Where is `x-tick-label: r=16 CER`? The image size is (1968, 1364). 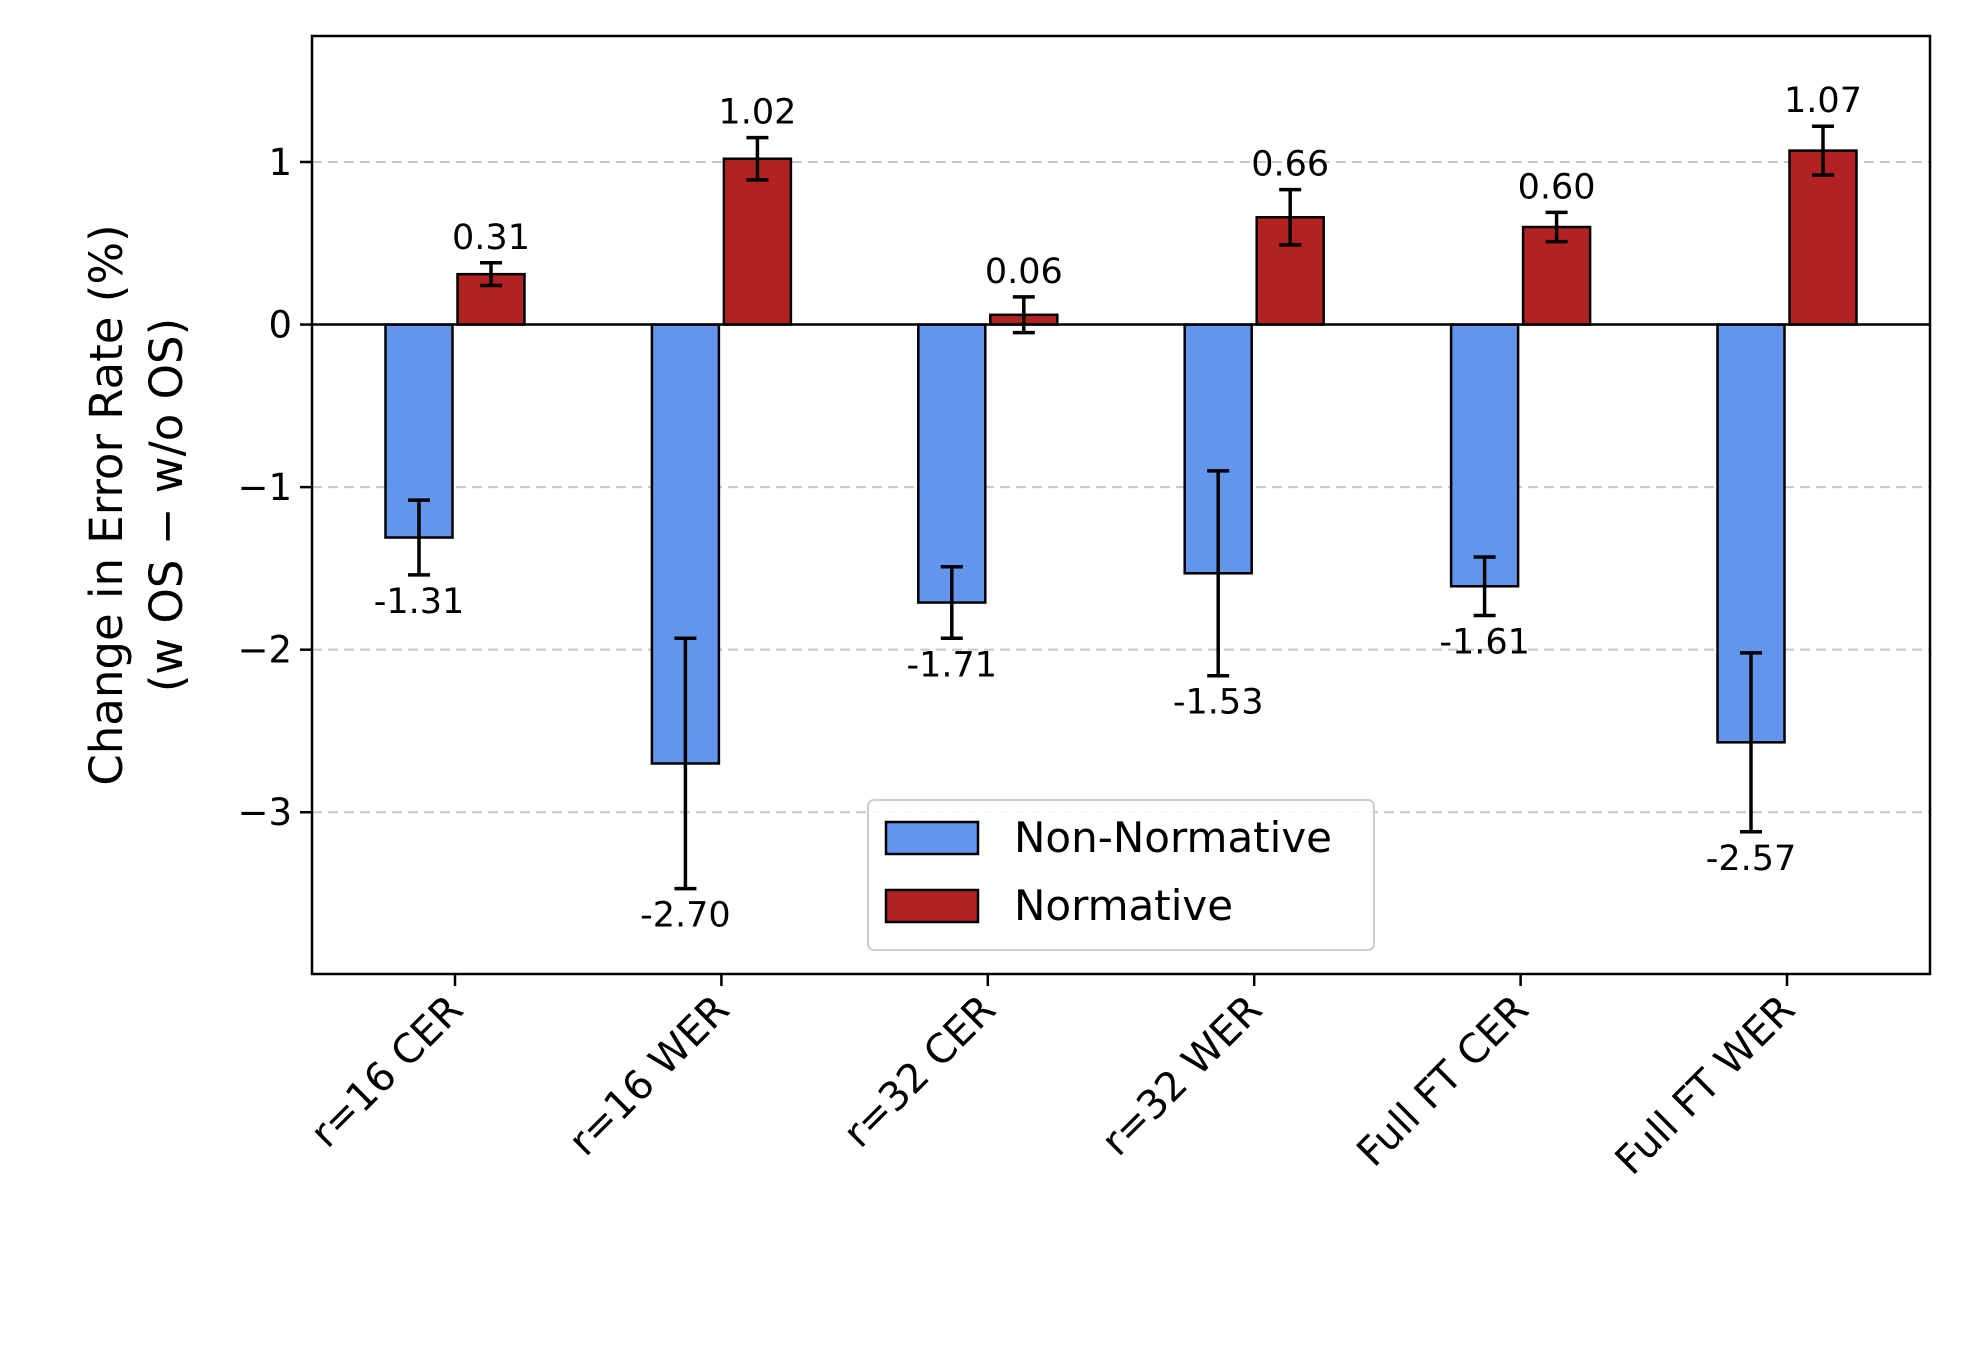 x-tick-label: r=16 CER is located at coordinates (387, 1072).